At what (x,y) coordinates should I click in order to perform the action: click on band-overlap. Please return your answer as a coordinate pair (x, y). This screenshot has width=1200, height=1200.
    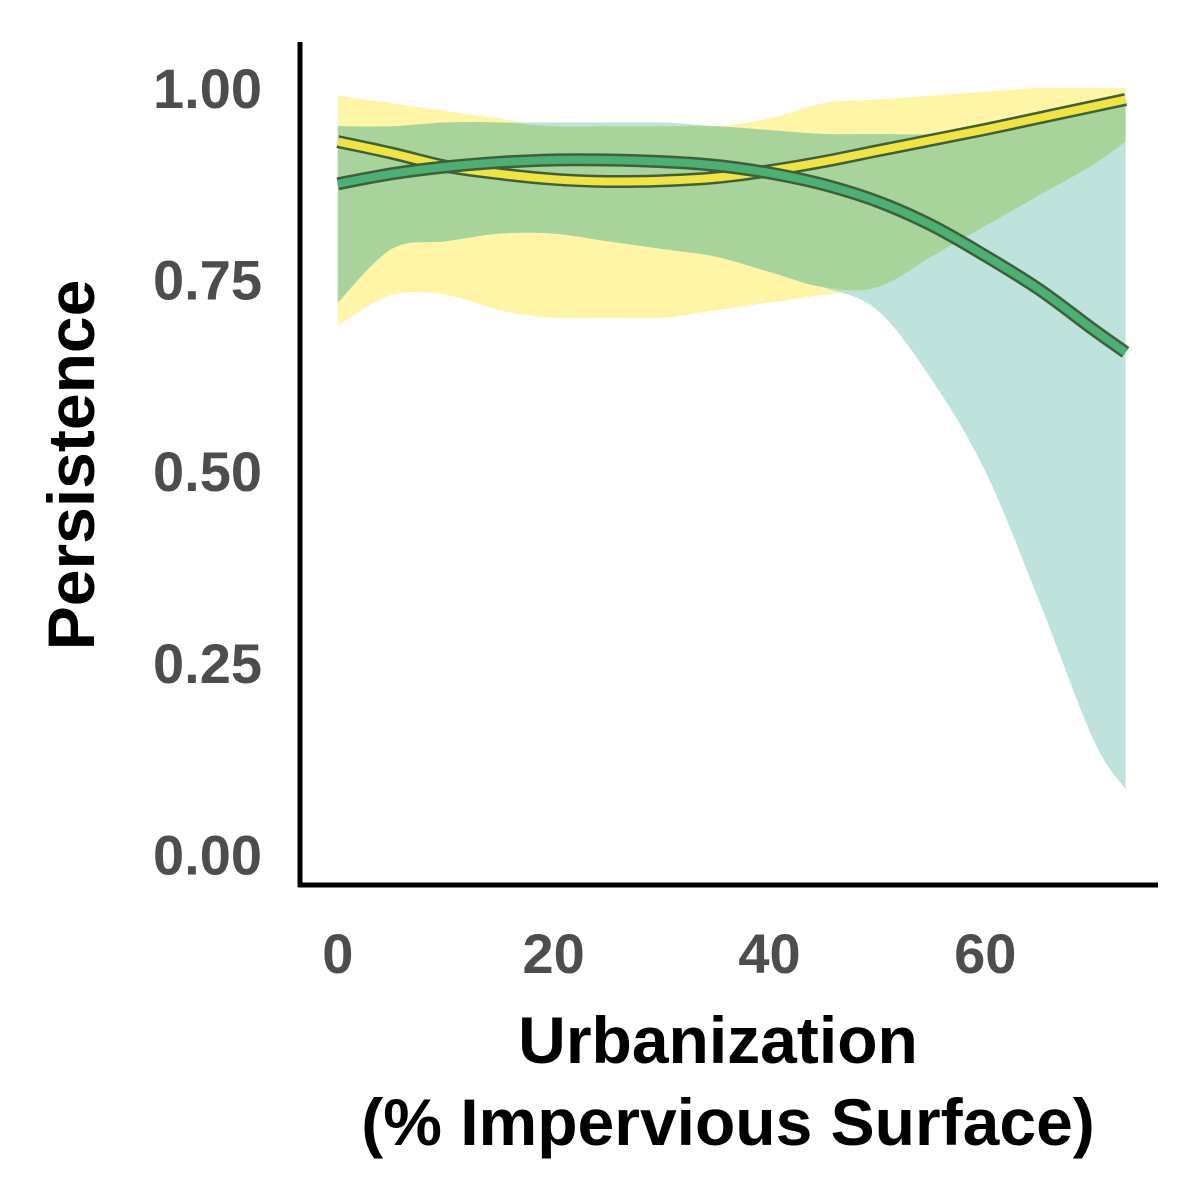
    Looking at the image, I should click on (731, 203).